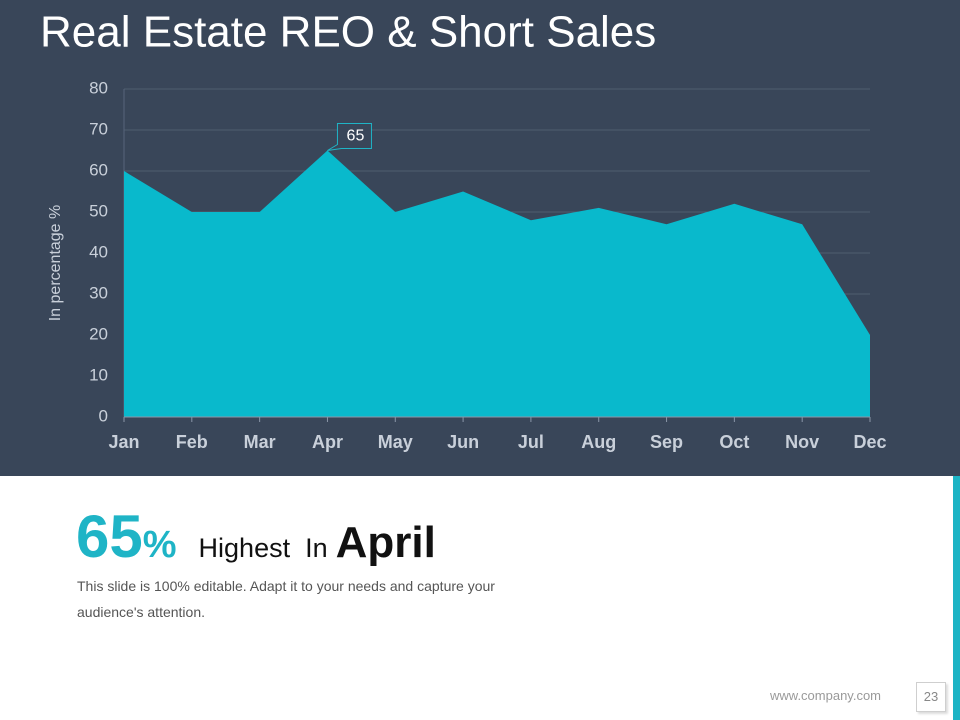 The height and width of the screenshot is (720, 960). Describe the element at coordinates (385, 542) in the screenshot. I see `highlight-month: April` at that location.